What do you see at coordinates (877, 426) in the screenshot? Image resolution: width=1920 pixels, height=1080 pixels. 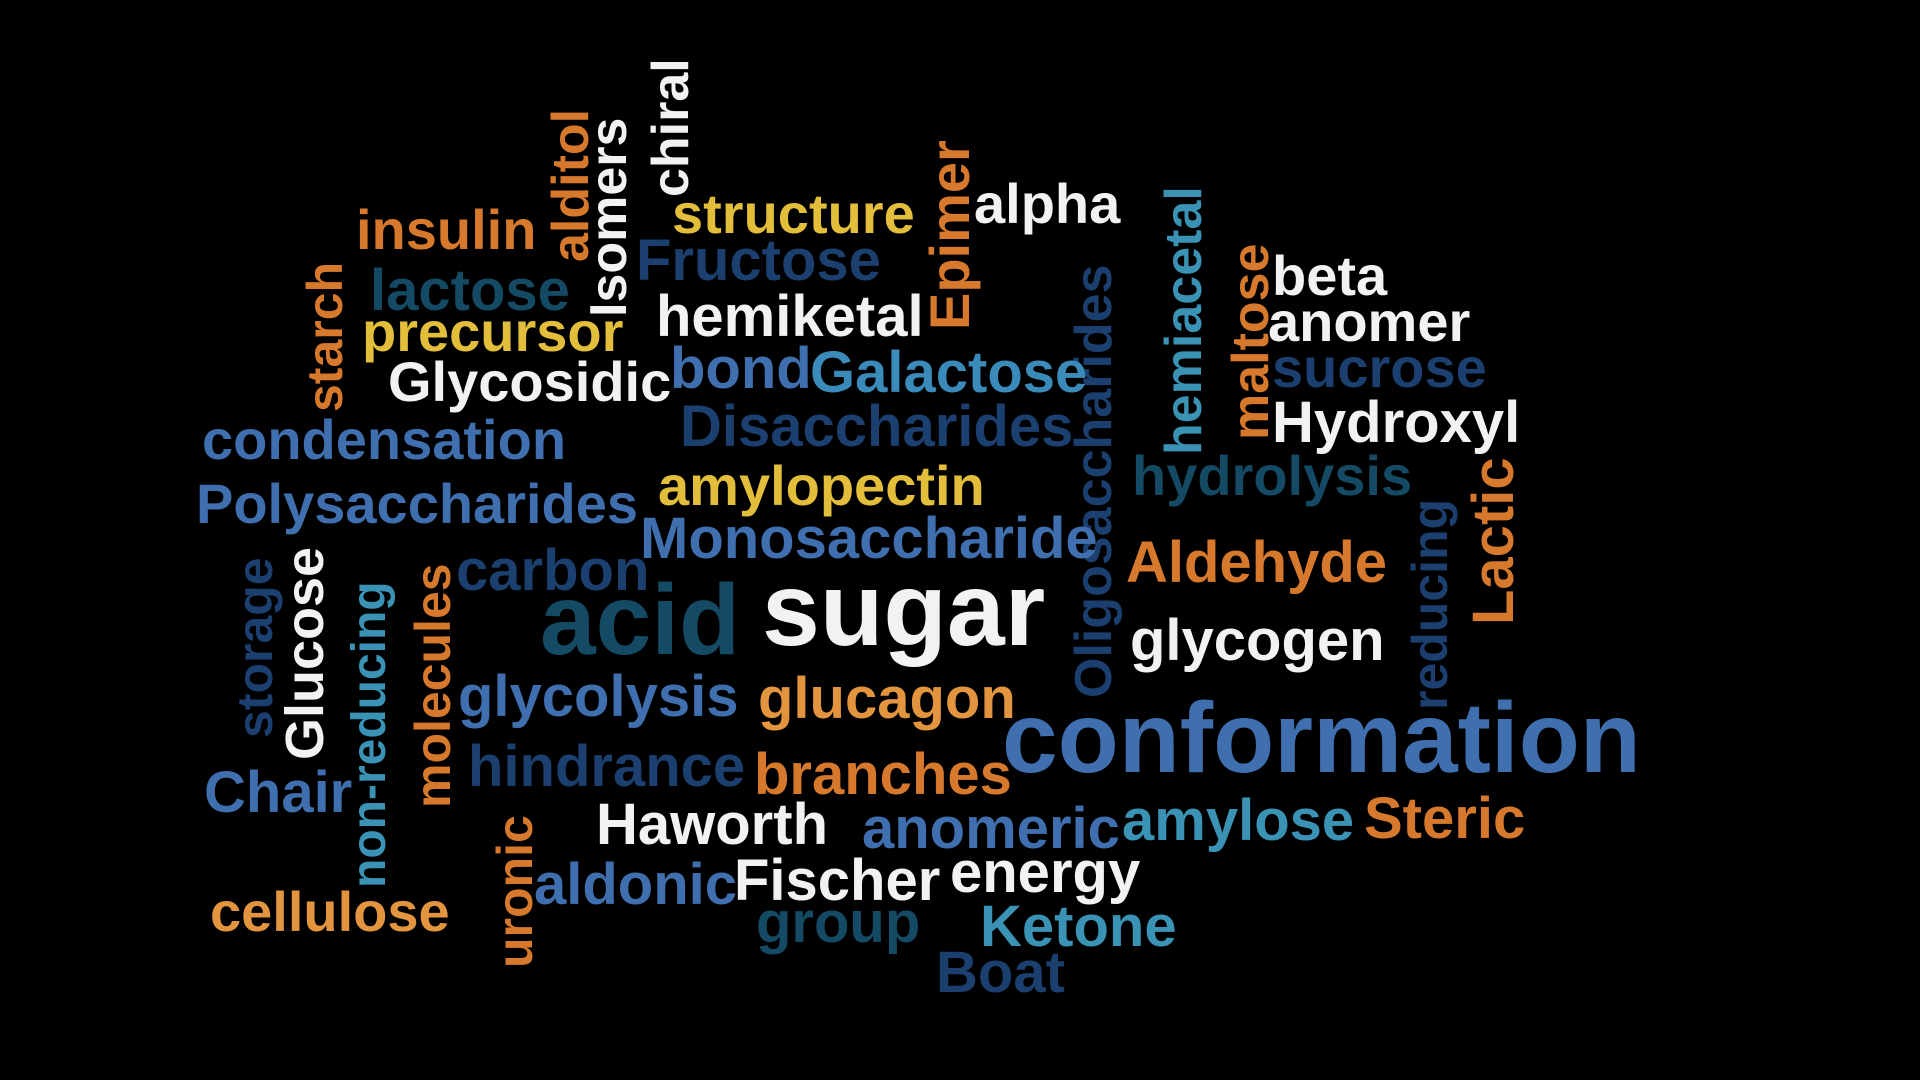 I see `word-disaccharides: Disaccharides` at bounding box center [877, 426].